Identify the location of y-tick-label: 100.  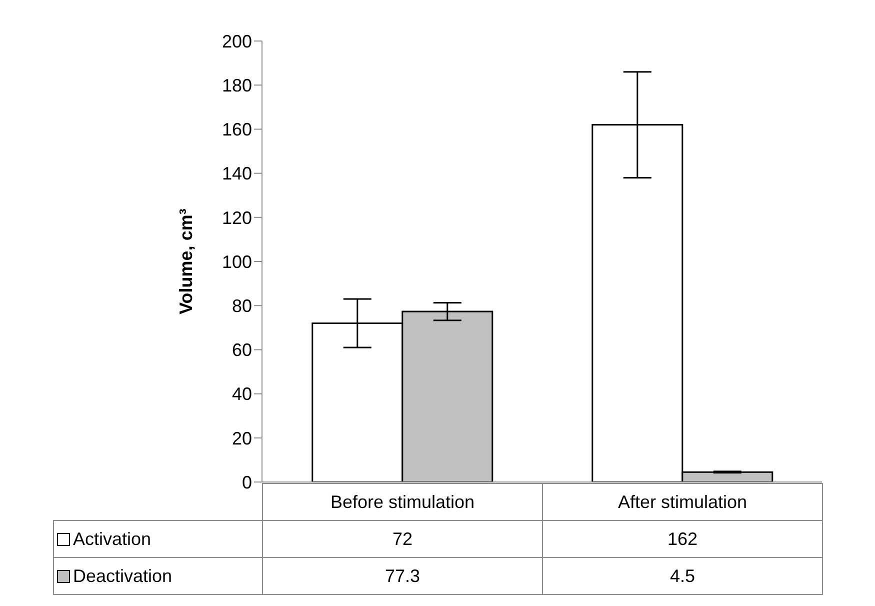
(237, 262).